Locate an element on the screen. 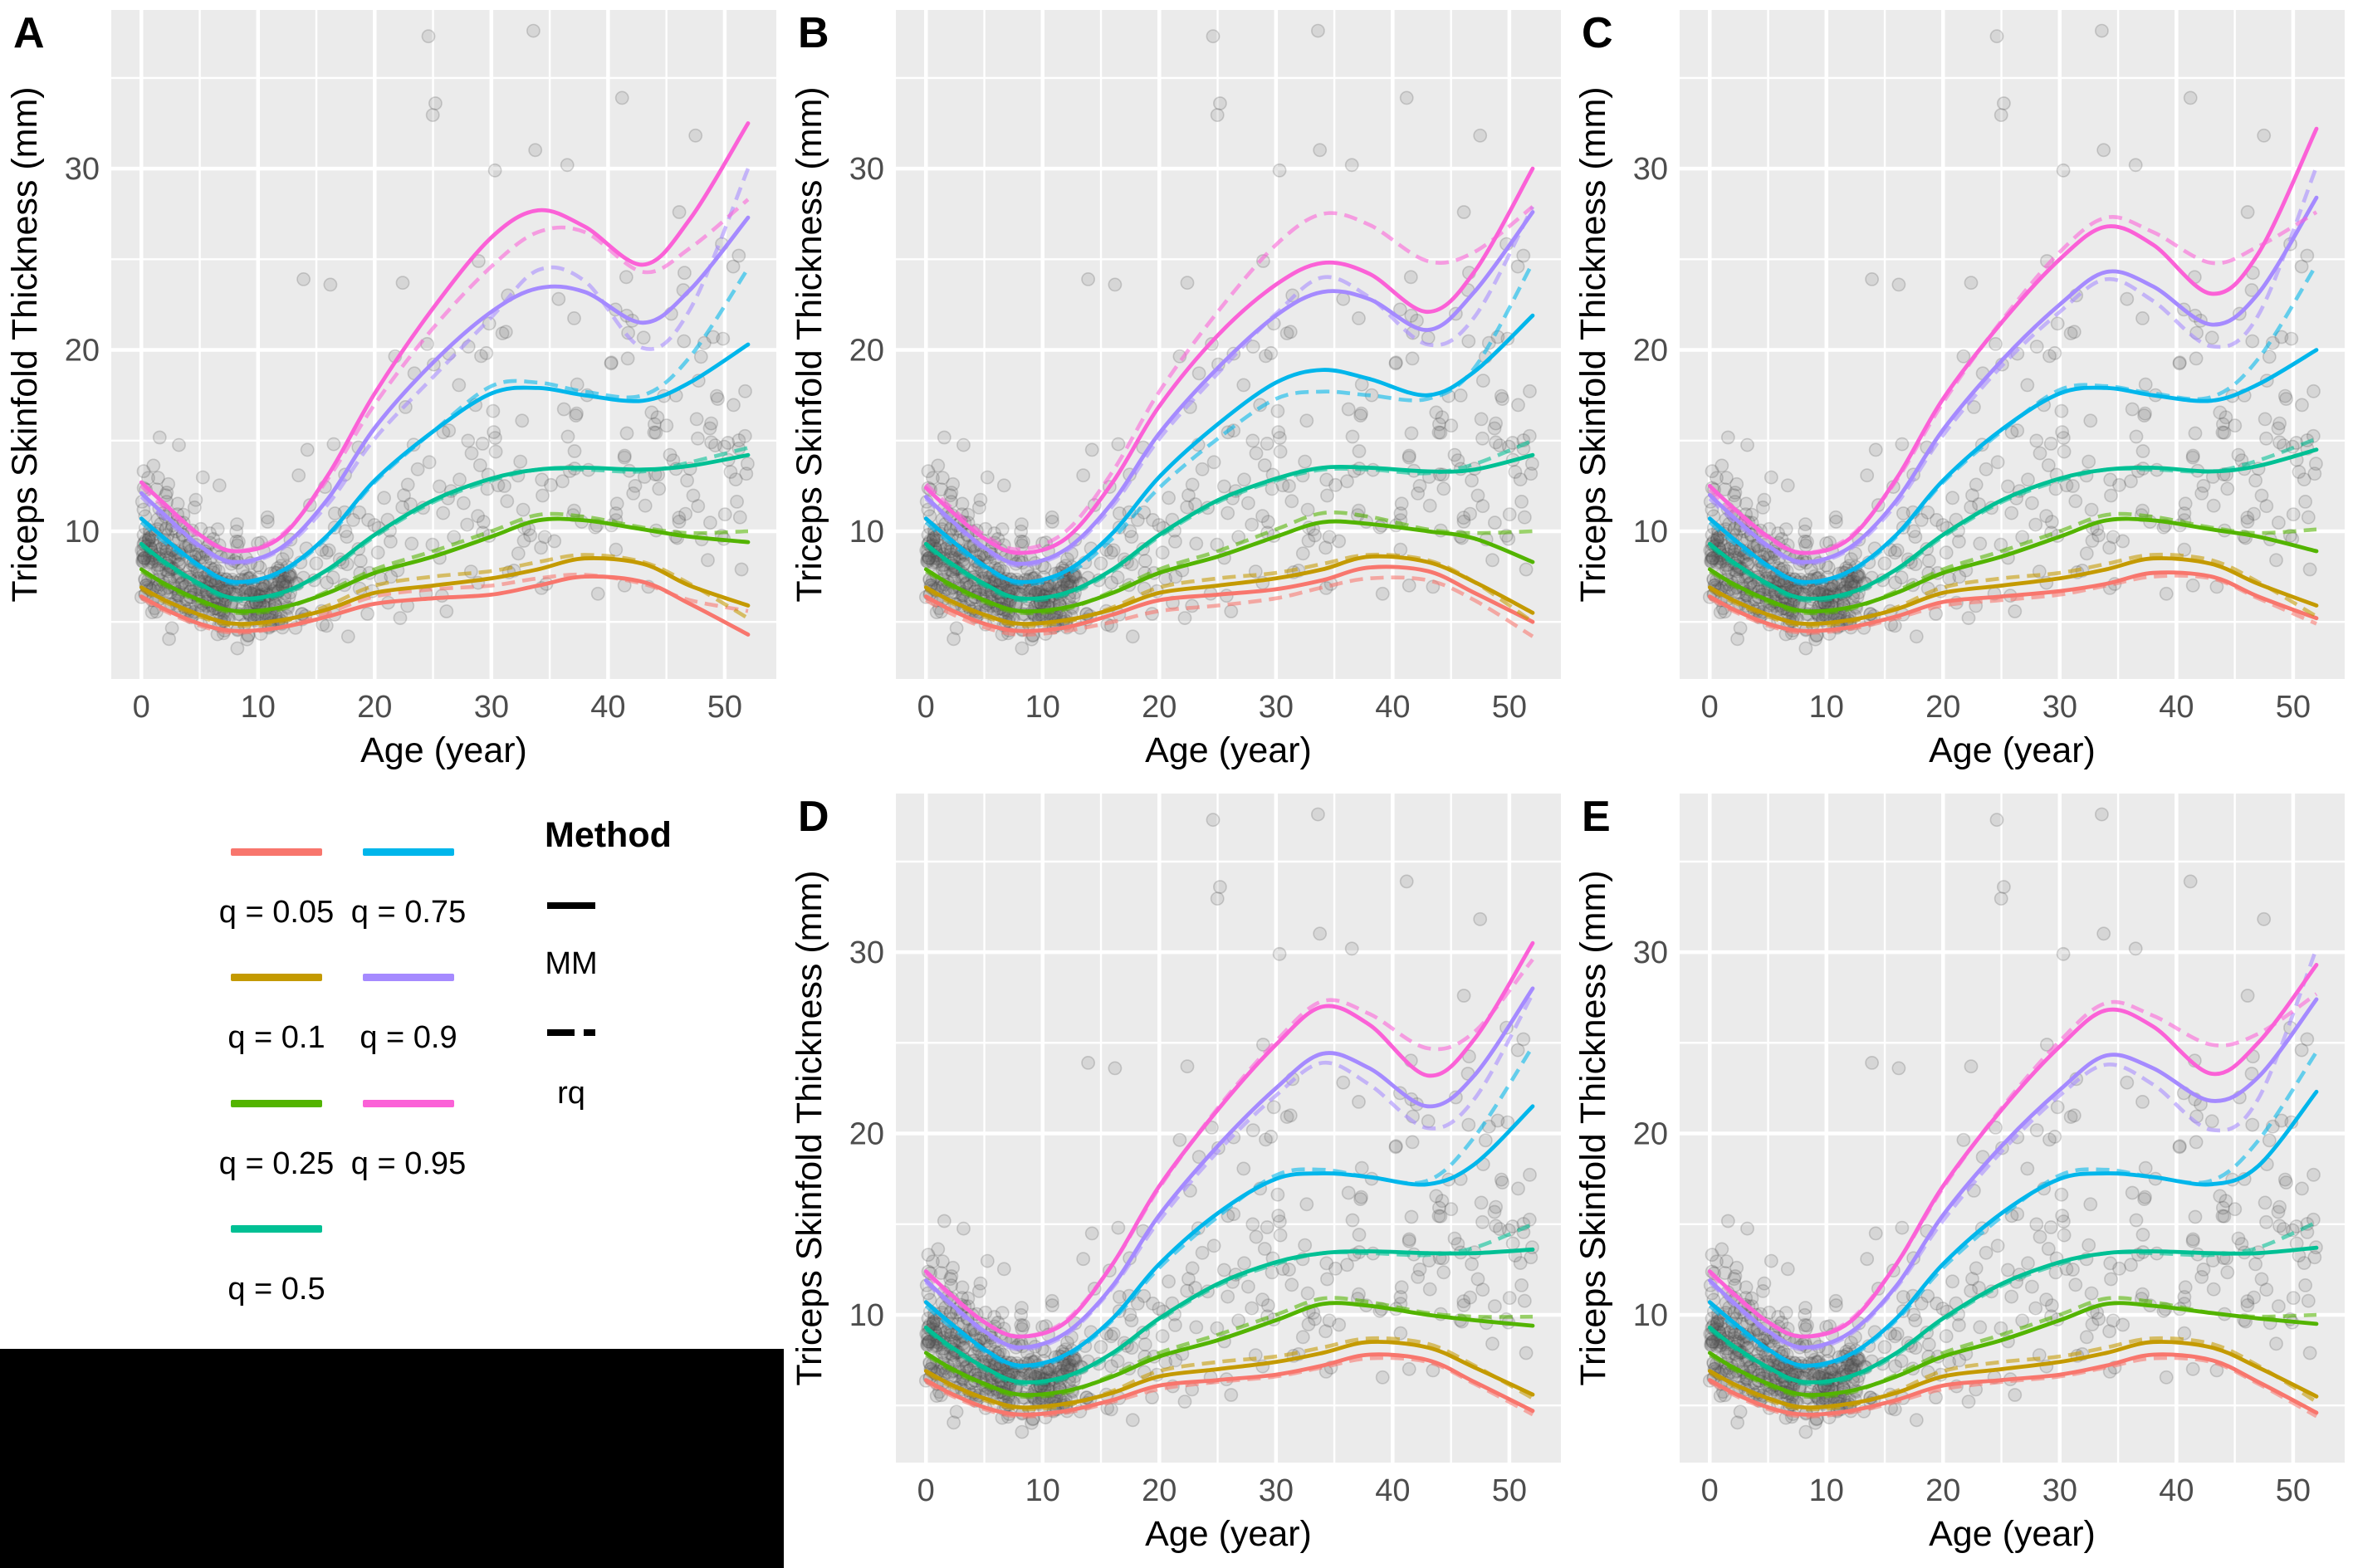 This screenshot has width=2353, height=1568. legend-label-q10: q = 0.1 is located at coordinates (276, 1038).